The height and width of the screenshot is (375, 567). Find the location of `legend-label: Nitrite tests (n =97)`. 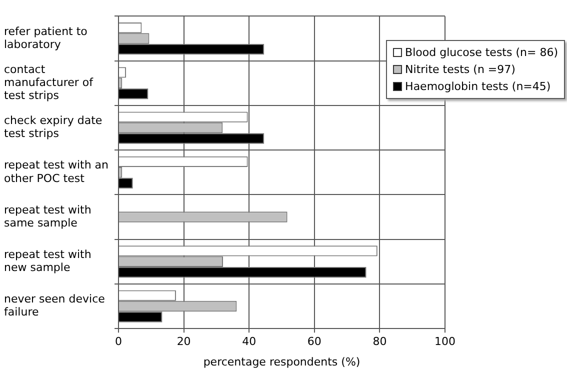

legend-label: Nitrite tests (n =97) is located at coordinates (460, 70).